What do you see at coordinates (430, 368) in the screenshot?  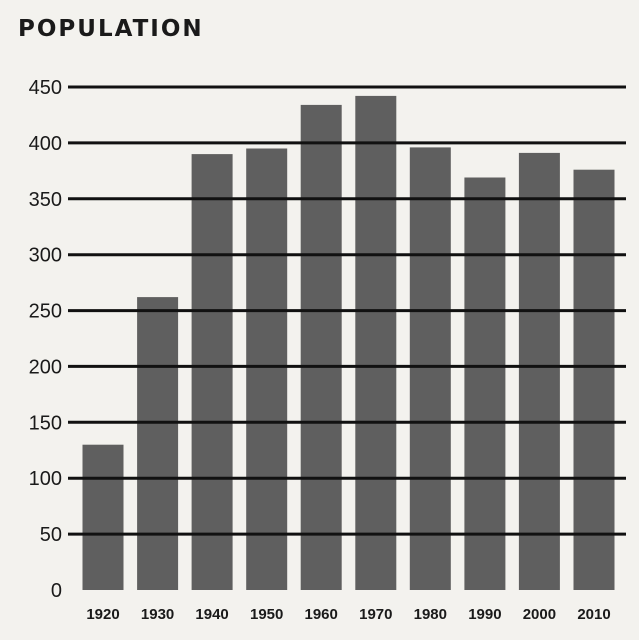 I see `bar-1980` at bounding box center [430, 368].